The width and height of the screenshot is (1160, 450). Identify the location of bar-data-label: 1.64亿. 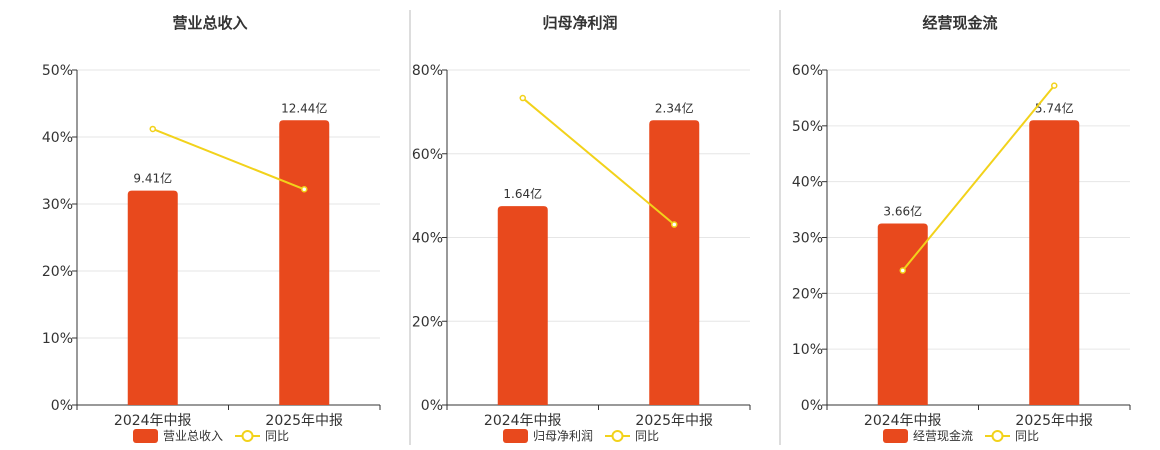
(522, 193).